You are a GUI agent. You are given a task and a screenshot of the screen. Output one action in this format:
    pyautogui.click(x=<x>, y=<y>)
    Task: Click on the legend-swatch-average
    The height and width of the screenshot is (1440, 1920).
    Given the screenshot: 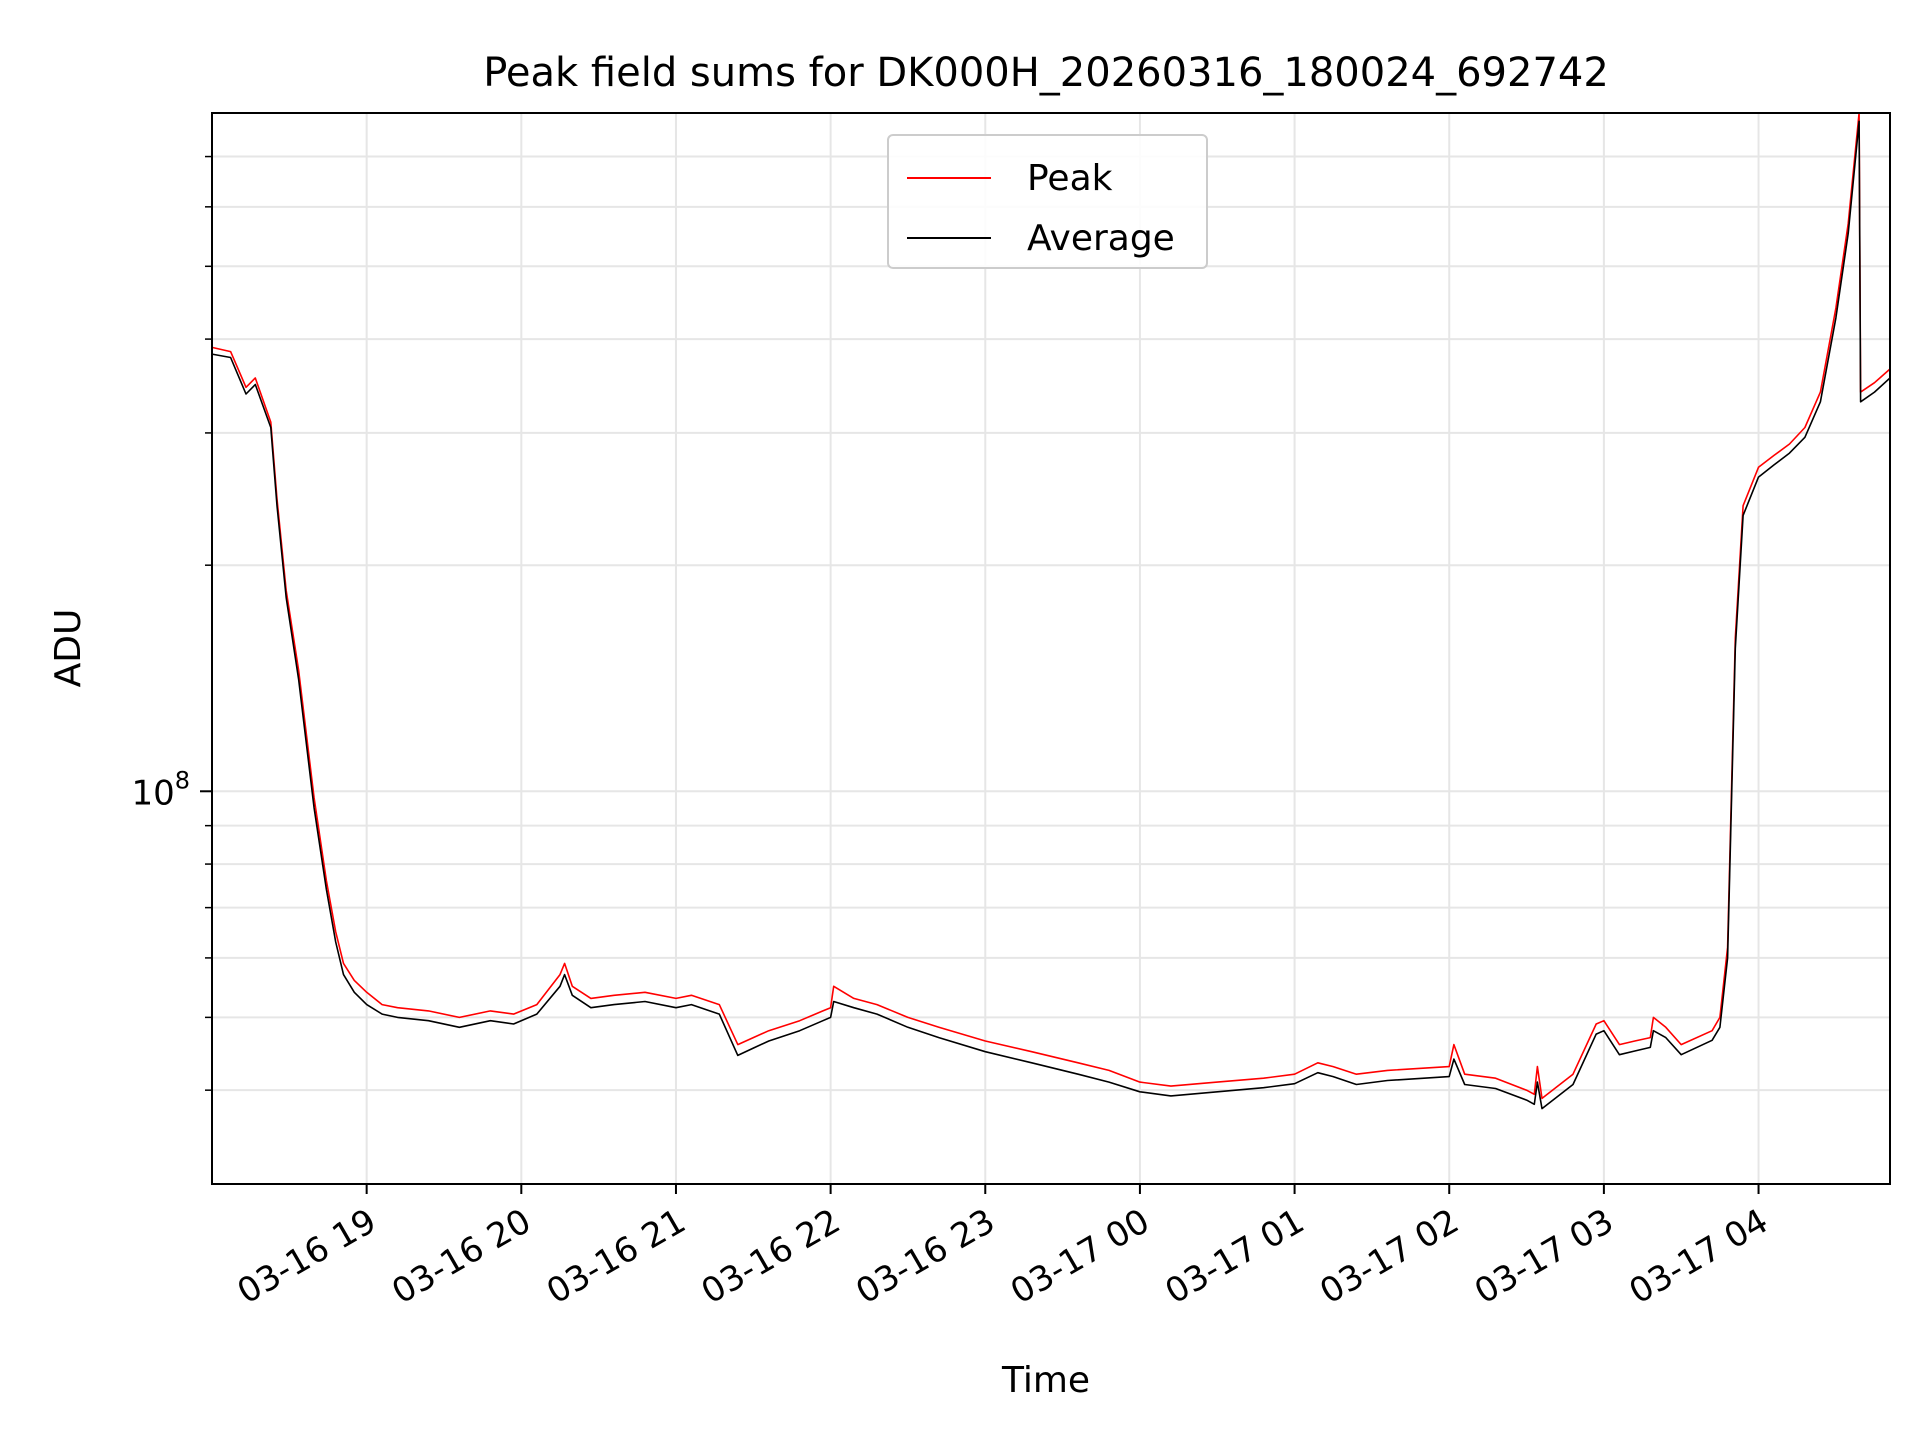 What is the action you would take?
    pyautogui.click(x=949, y=238)
    